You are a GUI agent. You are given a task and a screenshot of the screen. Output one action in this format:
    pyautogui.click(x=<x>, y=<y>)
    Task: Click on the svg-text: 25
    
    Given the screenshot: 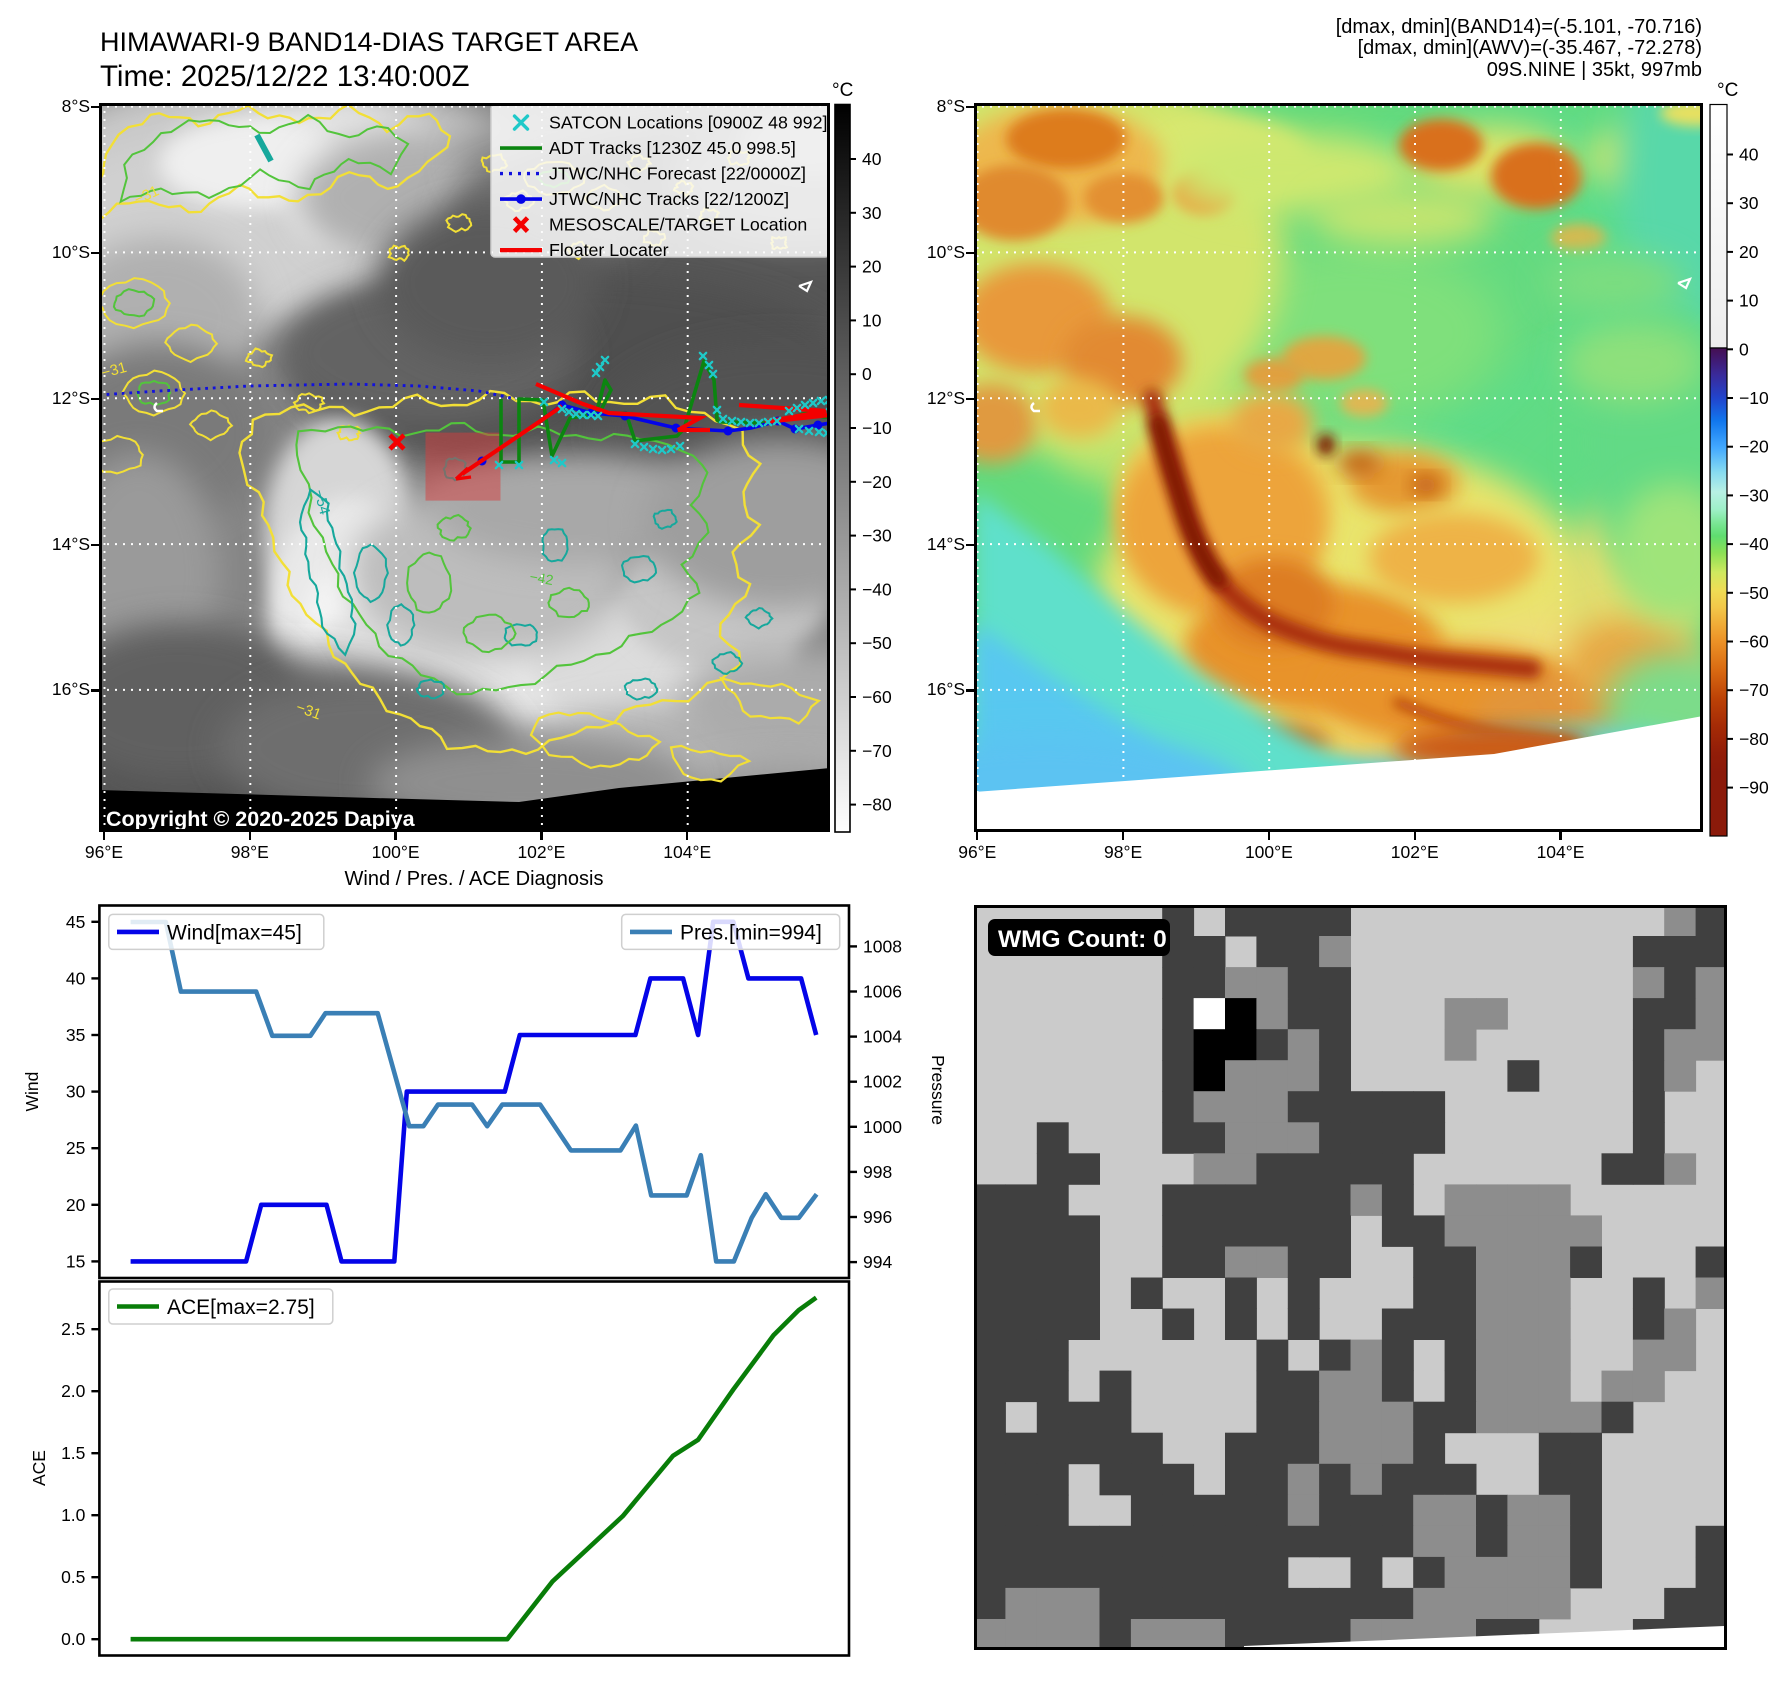 What is the action you would take?
    pyautogui.click(x=75, y=1148)
    